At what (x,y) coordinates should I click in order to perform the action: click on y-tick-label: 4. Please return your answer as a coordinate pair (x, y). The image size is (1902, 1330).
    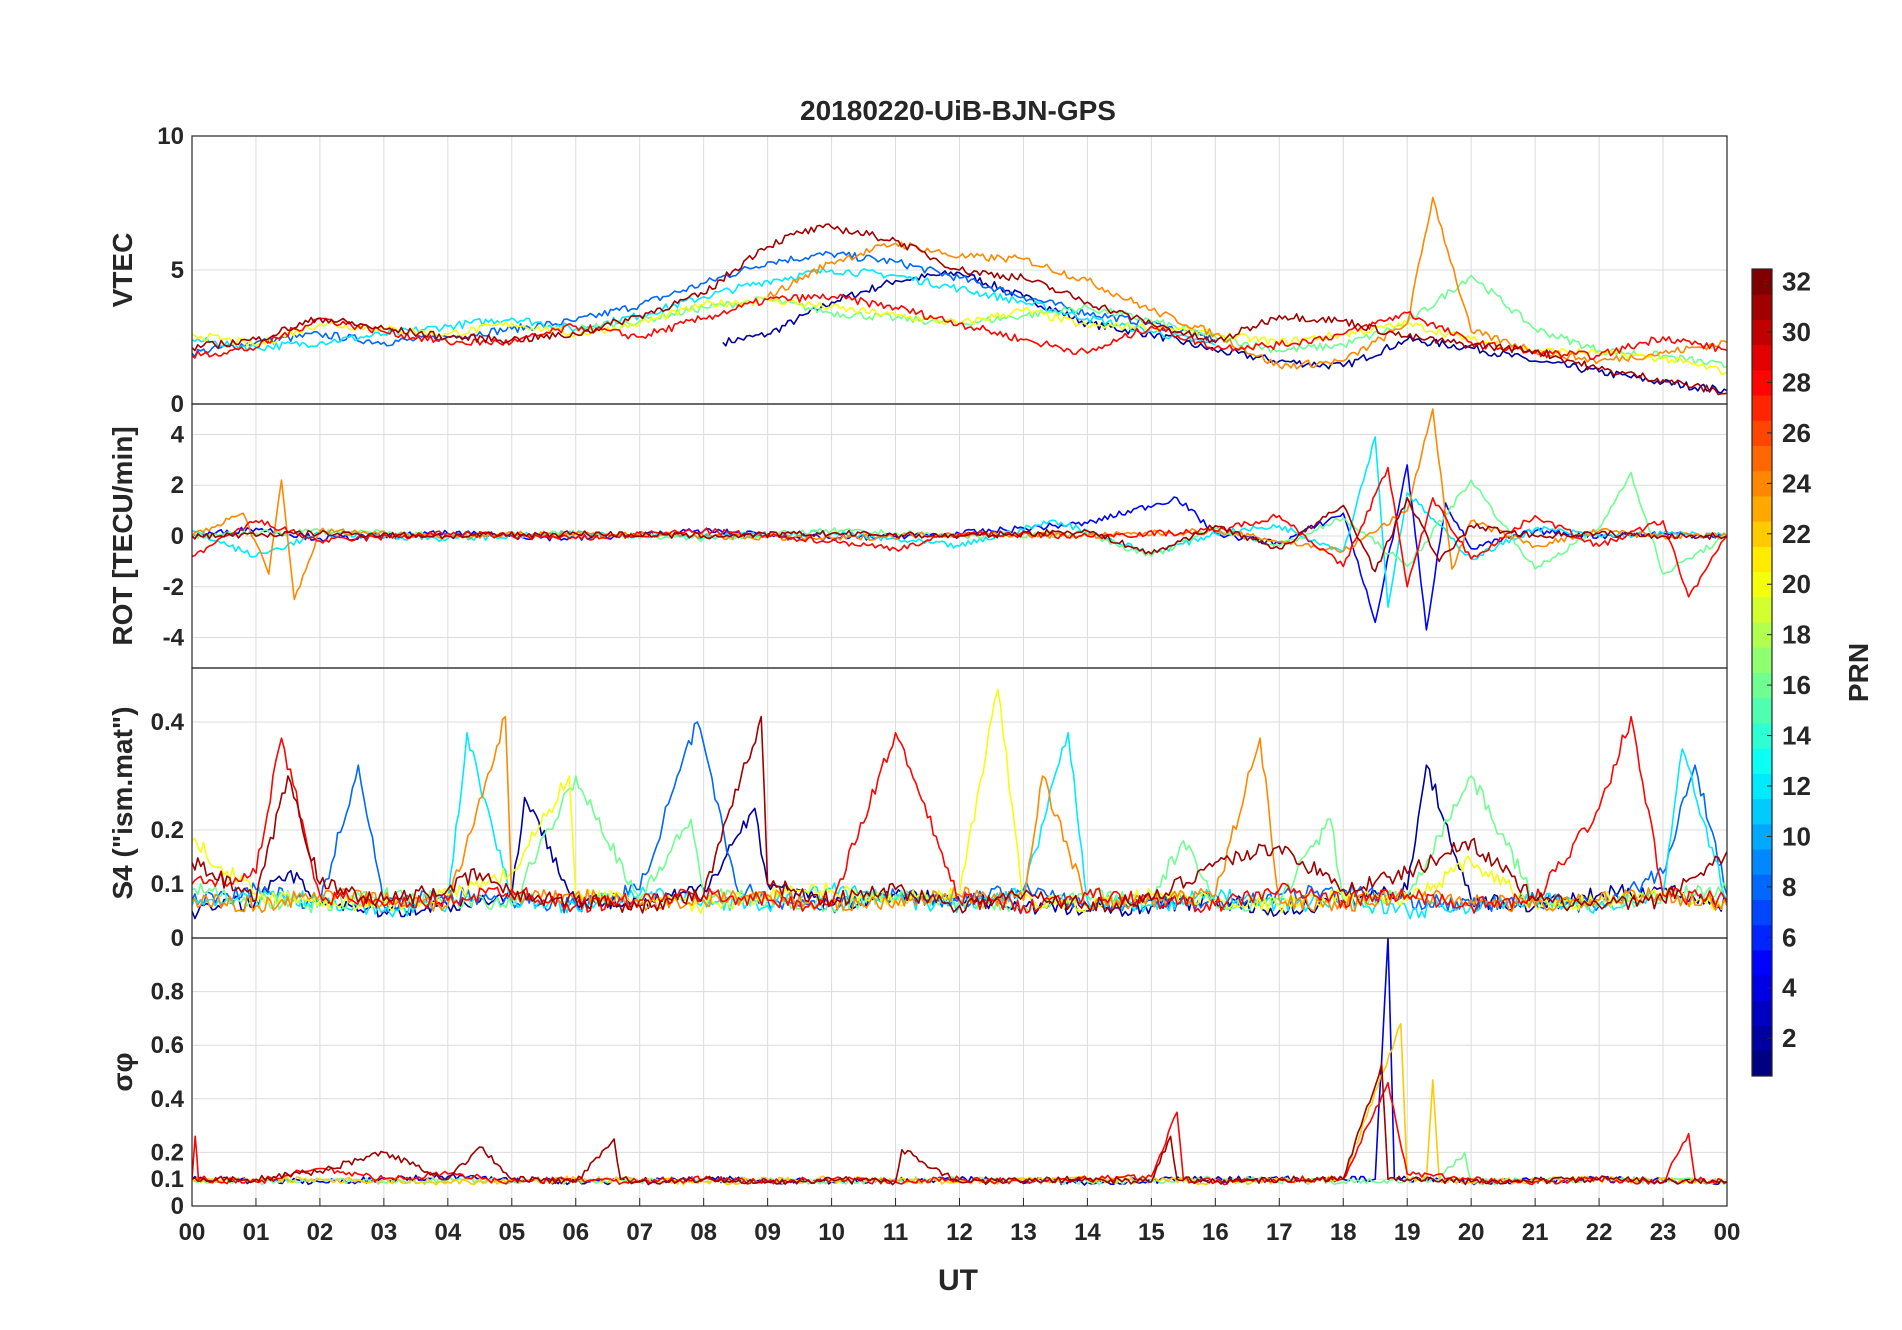
    Looking at the image, I should click on (178, 434).